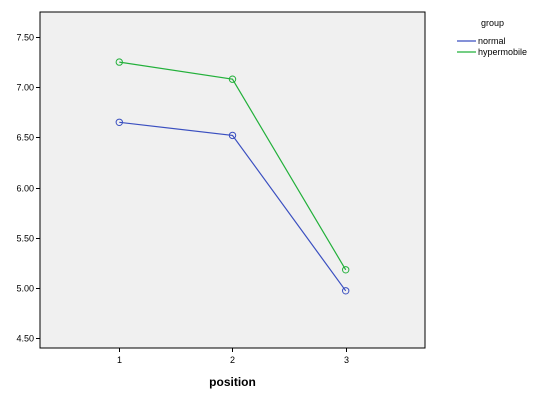  What do you see at coordinates (25, 88) in the screenshot?
I see `y-tick-label: 7.00` at bounding box center [25, 88].